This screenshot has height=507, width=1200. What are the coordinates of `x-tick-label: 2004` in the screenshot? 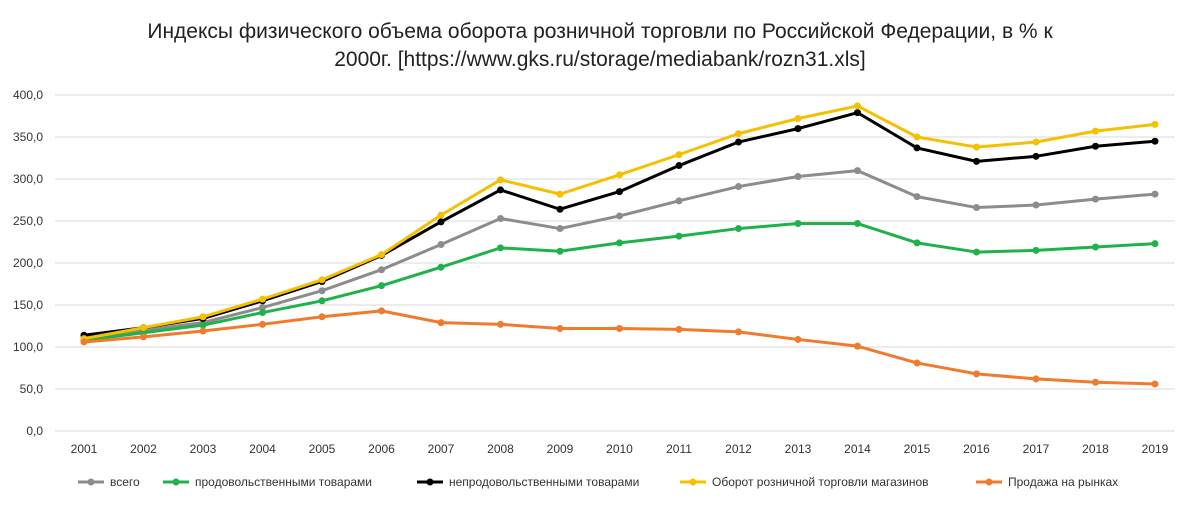 It's located at (262, 449).